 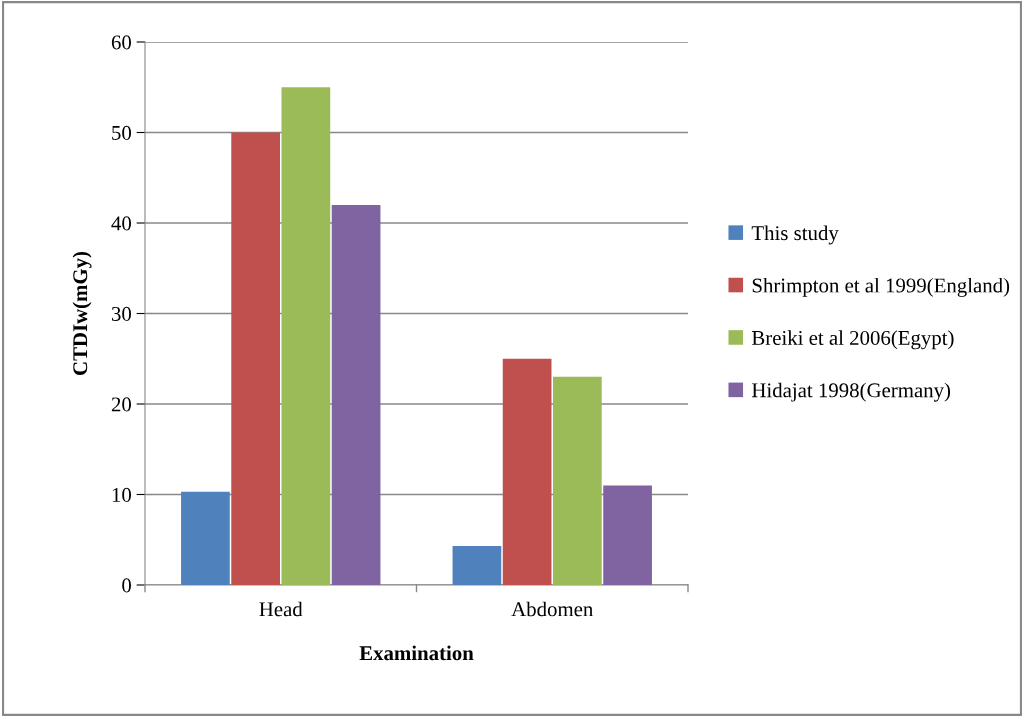 I want to click on x-axis-title: Examination, so click(x=416, y=653).